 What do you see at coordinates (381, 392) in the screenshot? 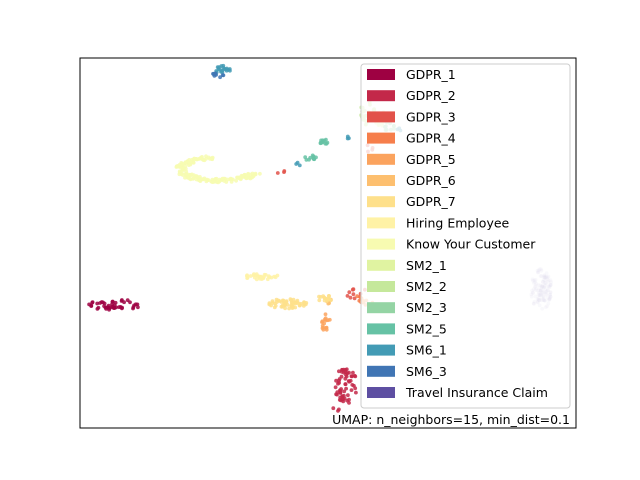
I see `legend-swatch-travel-insurance-claim` at bounding box center [381, 392].